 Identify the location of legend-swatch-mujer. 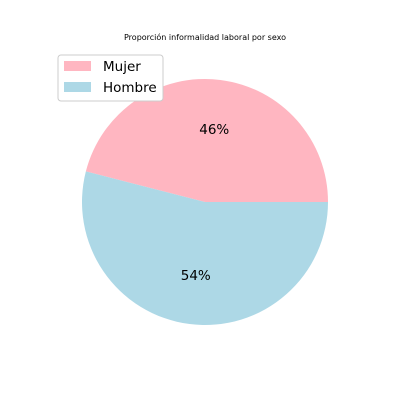
(77, 66).